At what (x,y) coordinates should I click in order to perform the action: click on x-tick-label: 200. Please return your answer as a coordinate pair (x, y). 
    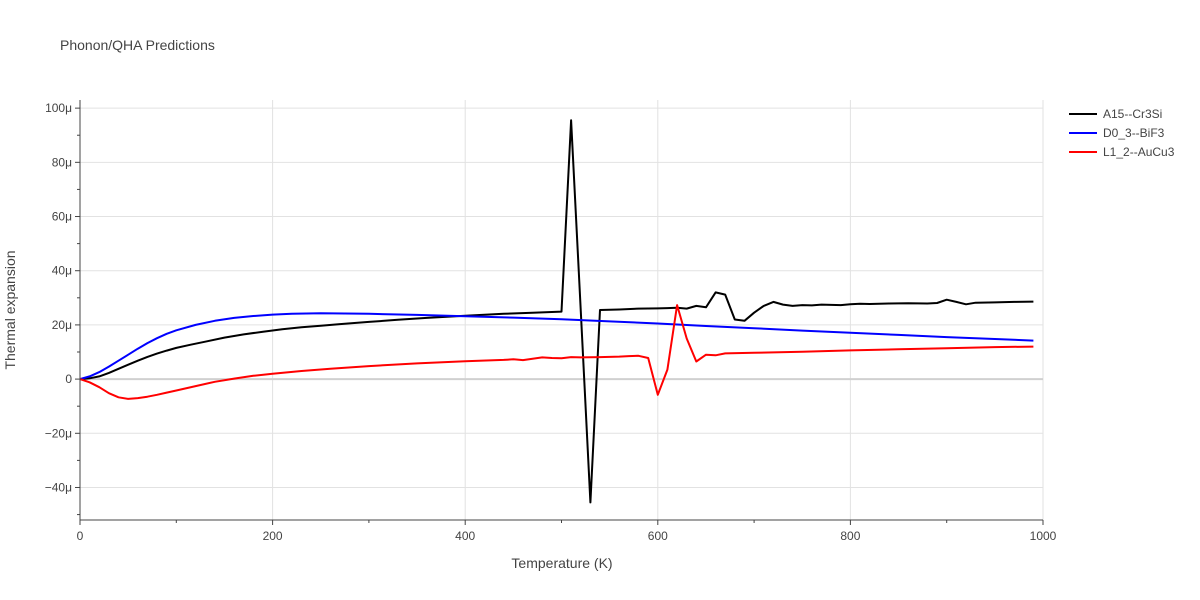
    Looking at the image, I should click on (273, 536).